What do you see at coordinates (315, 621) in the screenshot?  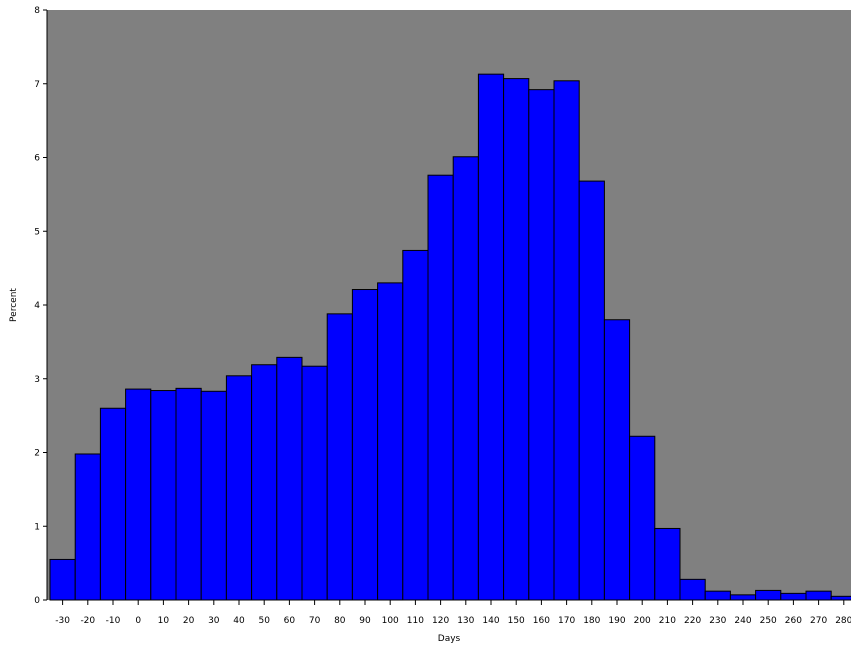 I see `x-tick-label: 70` at bounding box center [315, 621].